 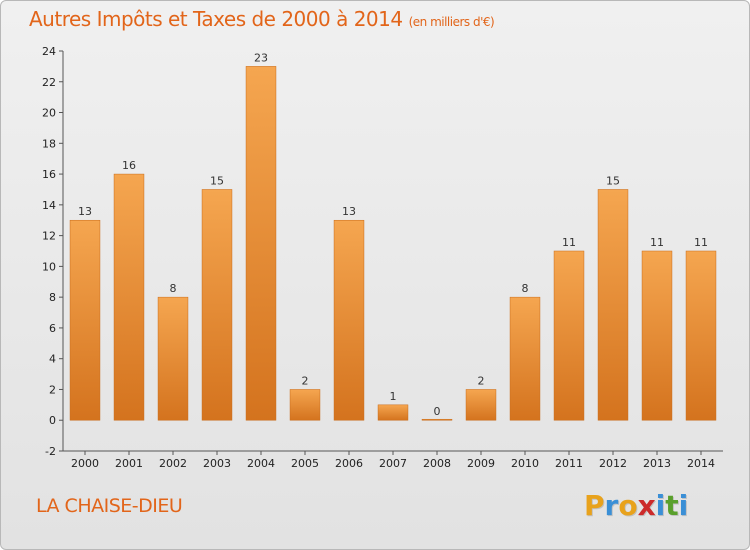 I want to click on y-tick-label: 2, so click(x=52, y=389).